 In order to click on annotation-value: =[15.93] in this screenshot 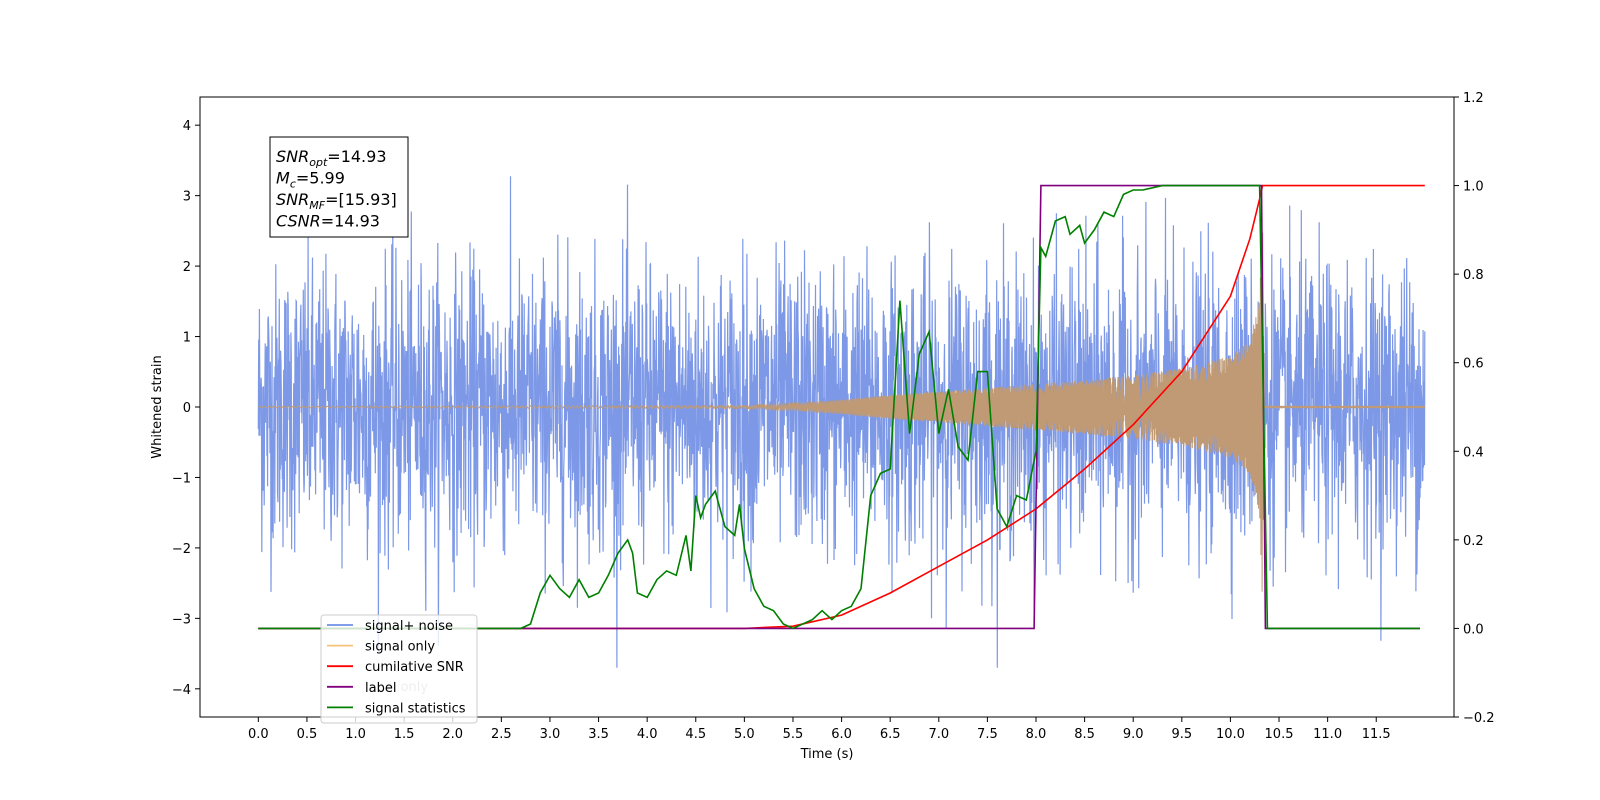, I will do `click(361, 199)`.